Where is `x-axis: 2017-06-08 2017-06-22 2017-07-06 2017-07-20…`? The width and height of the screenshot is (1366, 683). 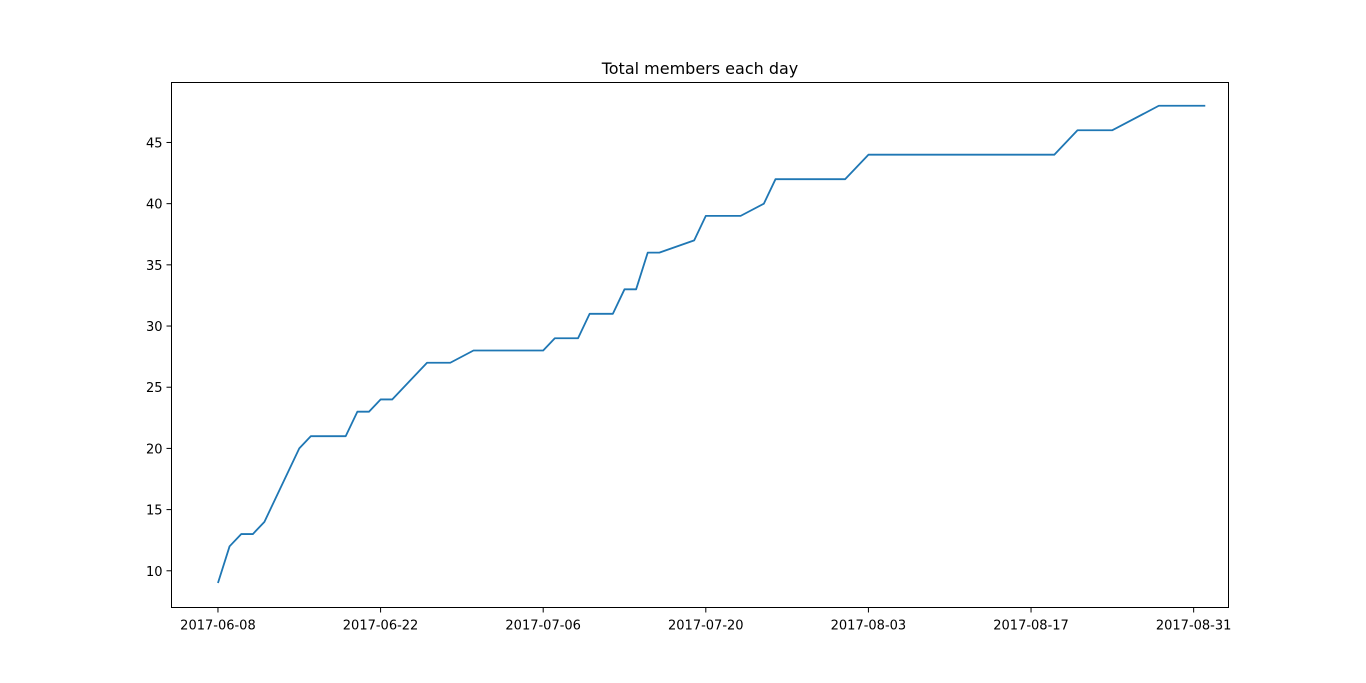
x-axis: 2017-06-08 2017-06-22 2017-07-06 2017-07-20… is located at coordinates (706, 620).